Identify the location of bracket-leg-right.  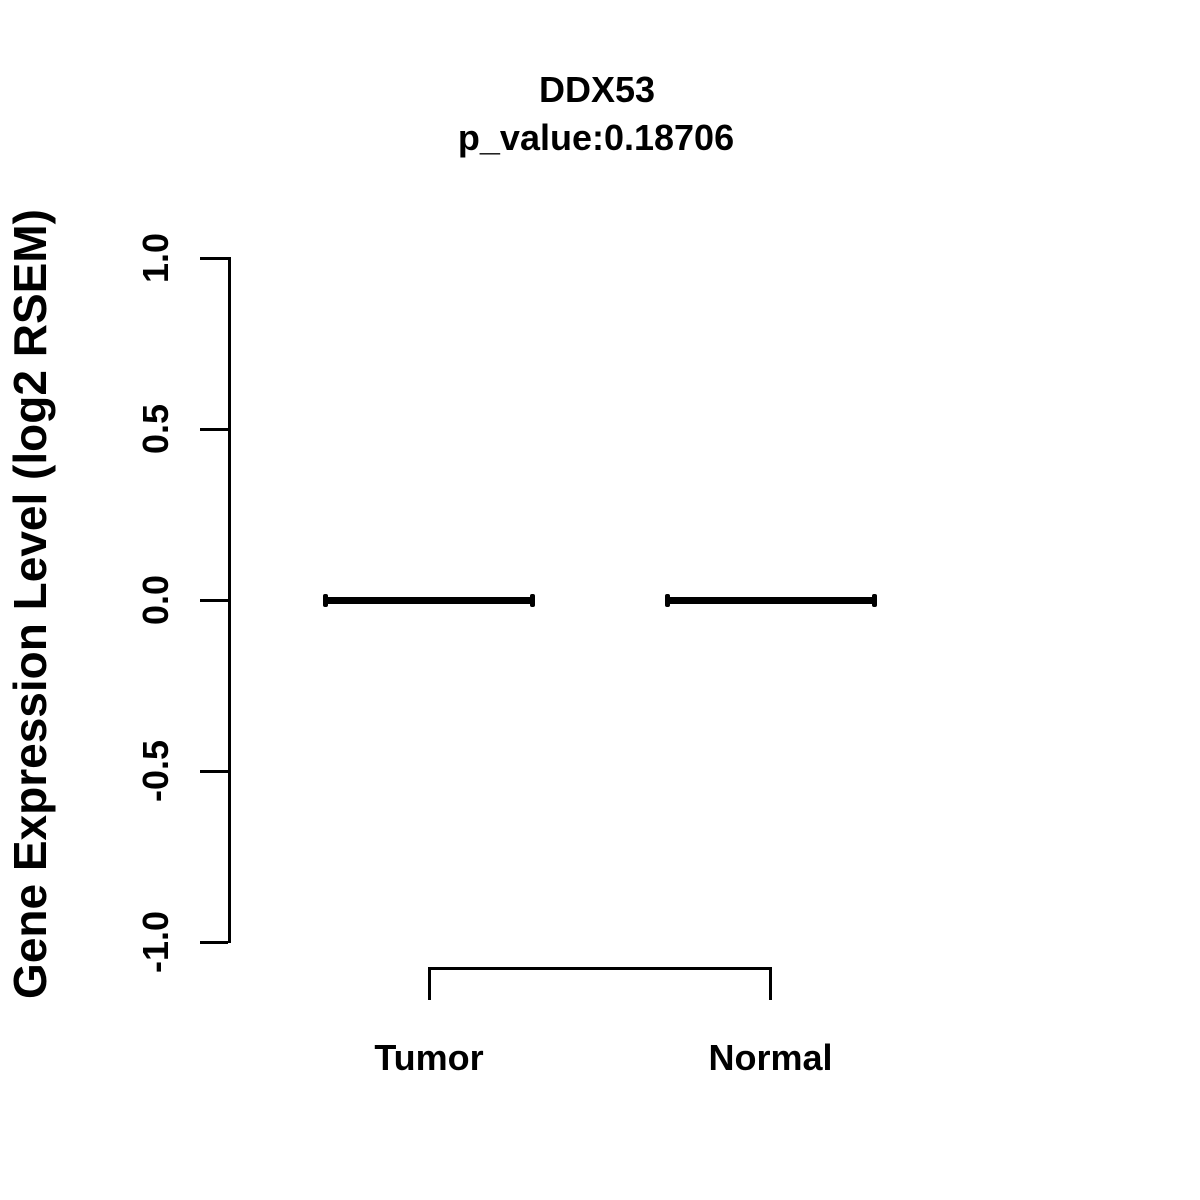
(770, 983).